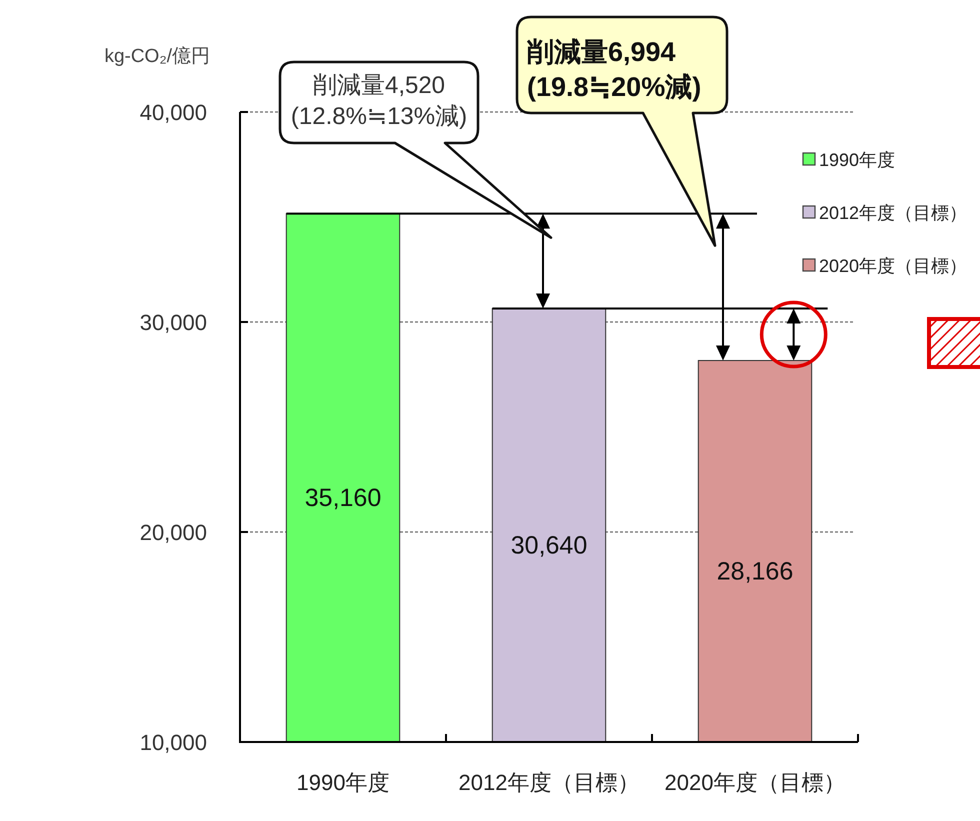  What do you see at coordinates (893, 213) in the screenshot?
I see `legend-label: 2012年度（目標）` at bounding box center [893, 213].